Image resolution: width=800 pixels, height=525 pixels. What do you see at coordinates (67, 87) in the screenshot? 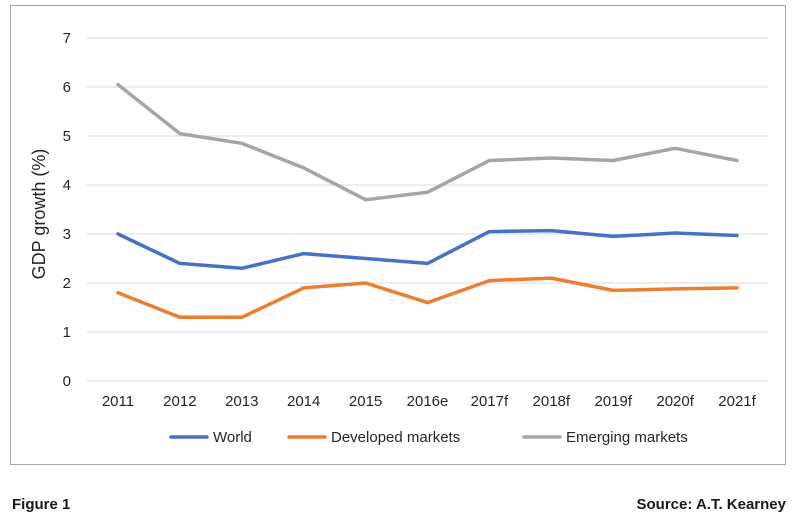
I see `y-tick-label: 6` at bounding box center [67, 87].